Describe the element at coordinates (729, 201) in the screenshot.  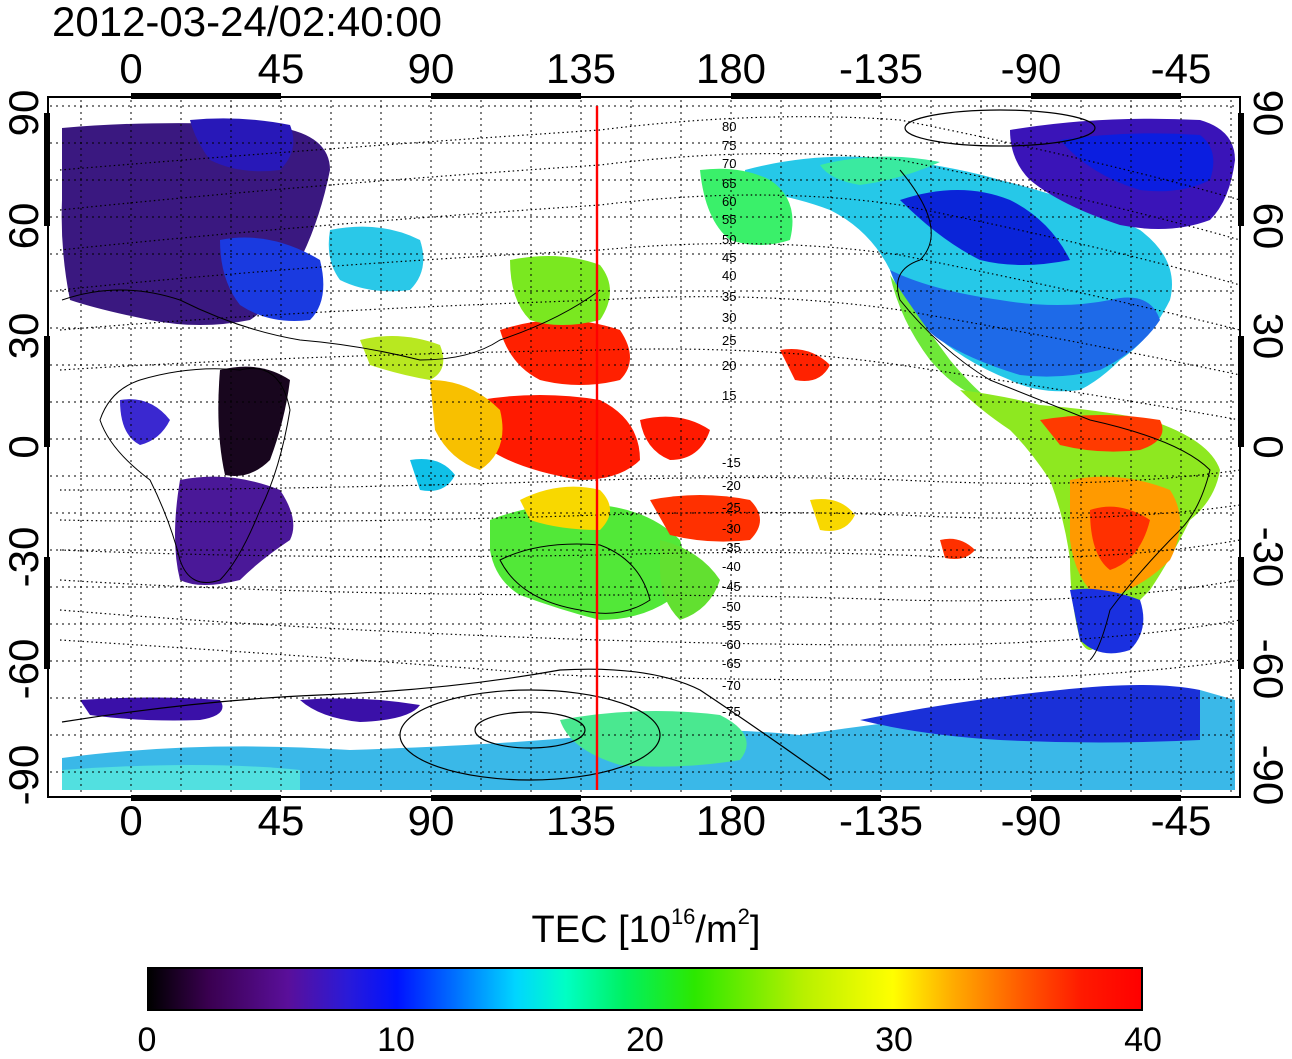
I see `contour-label: 60` at that location.